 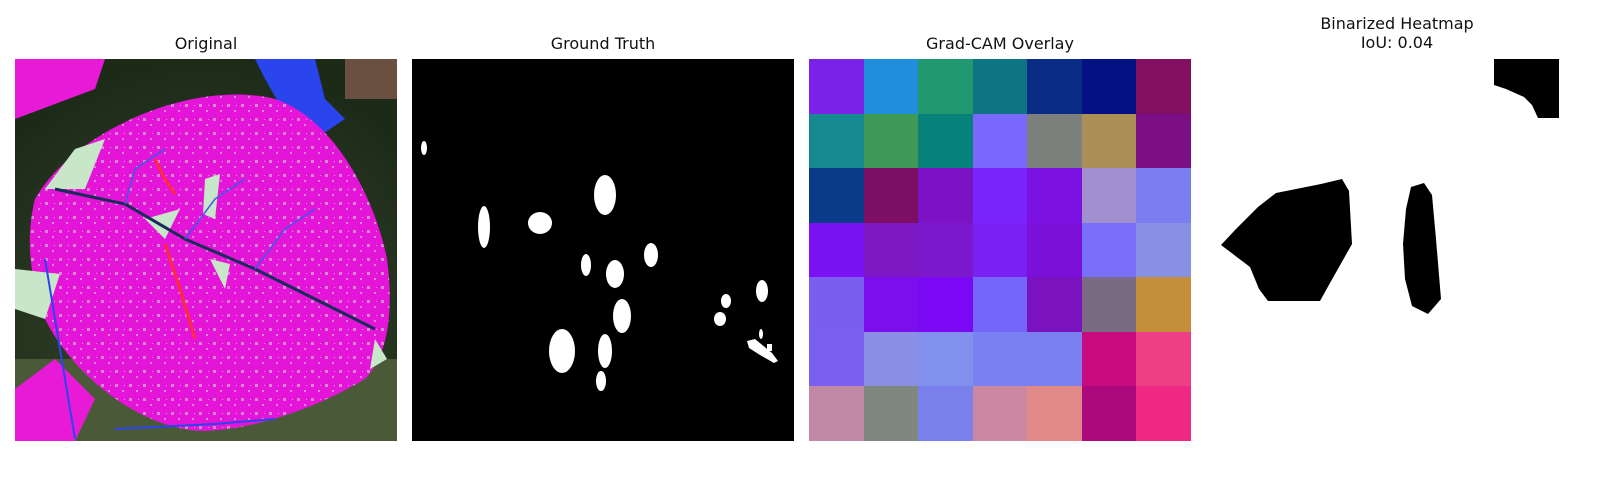 What do you see at coordinates (1397, 42) in the screenshot?
I see `iou-label: IoU: 0.04` at bounding box center [1397, 42].